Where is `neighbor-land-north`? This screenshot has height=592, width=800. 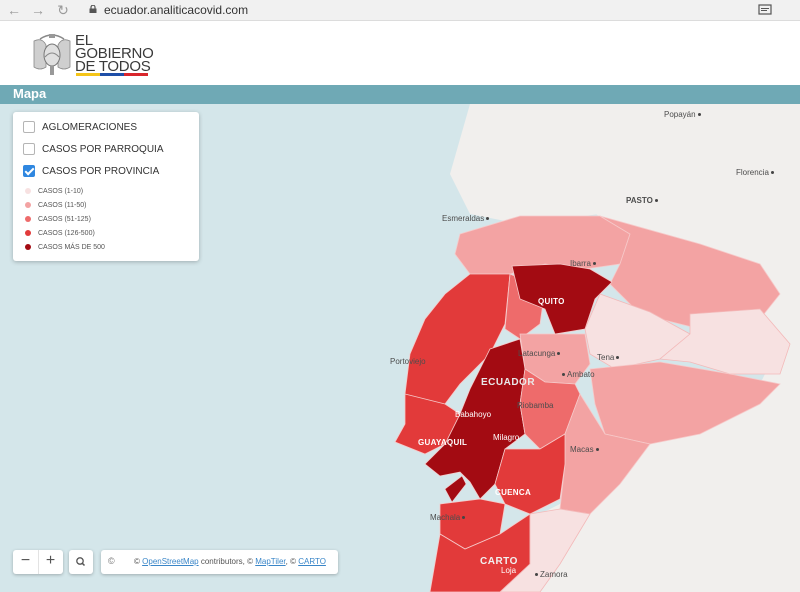 neighbor-land-north is located at coordinates (545, 164).